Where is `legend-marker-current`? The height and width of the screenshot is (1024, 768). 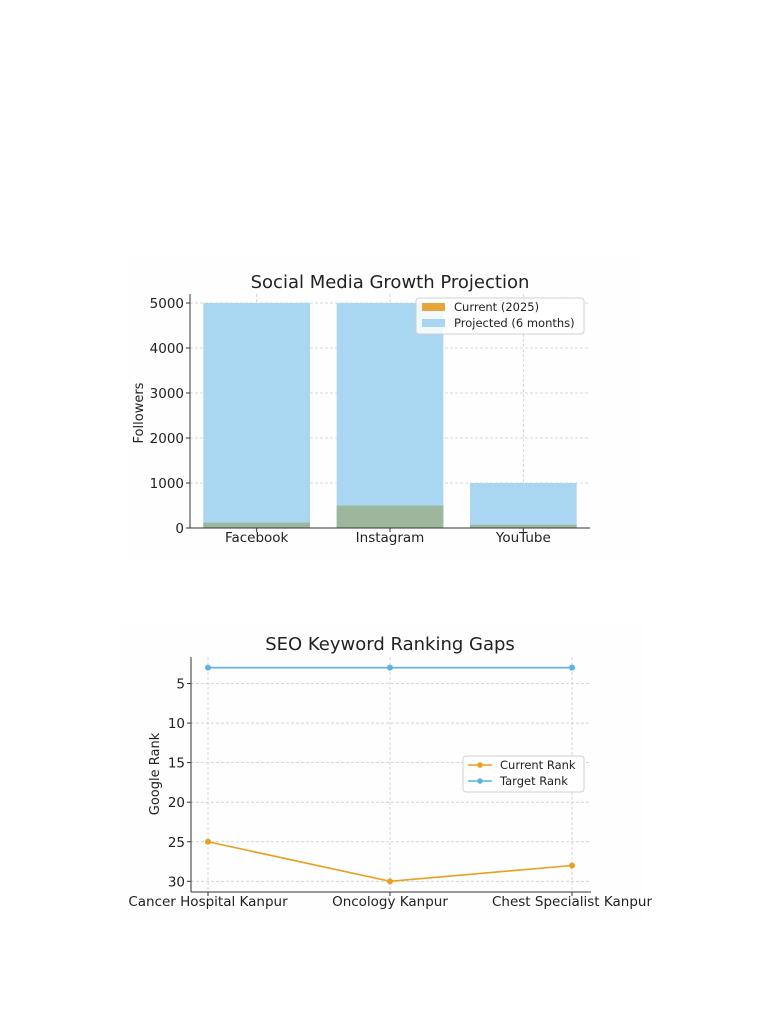
legend-marker-current is located at coordinates (480, 765).